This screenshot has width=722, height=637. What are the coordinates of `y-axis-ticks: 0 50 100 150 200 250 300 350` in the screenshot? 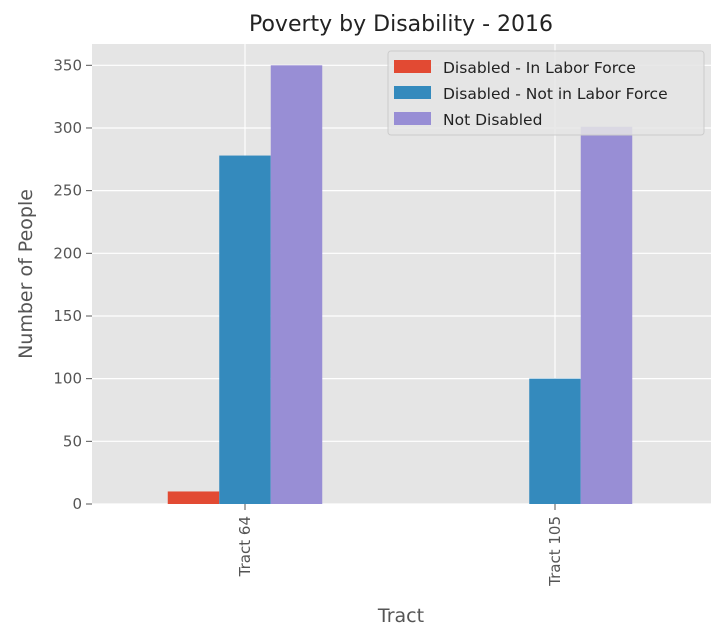 It's located at (72, 284).